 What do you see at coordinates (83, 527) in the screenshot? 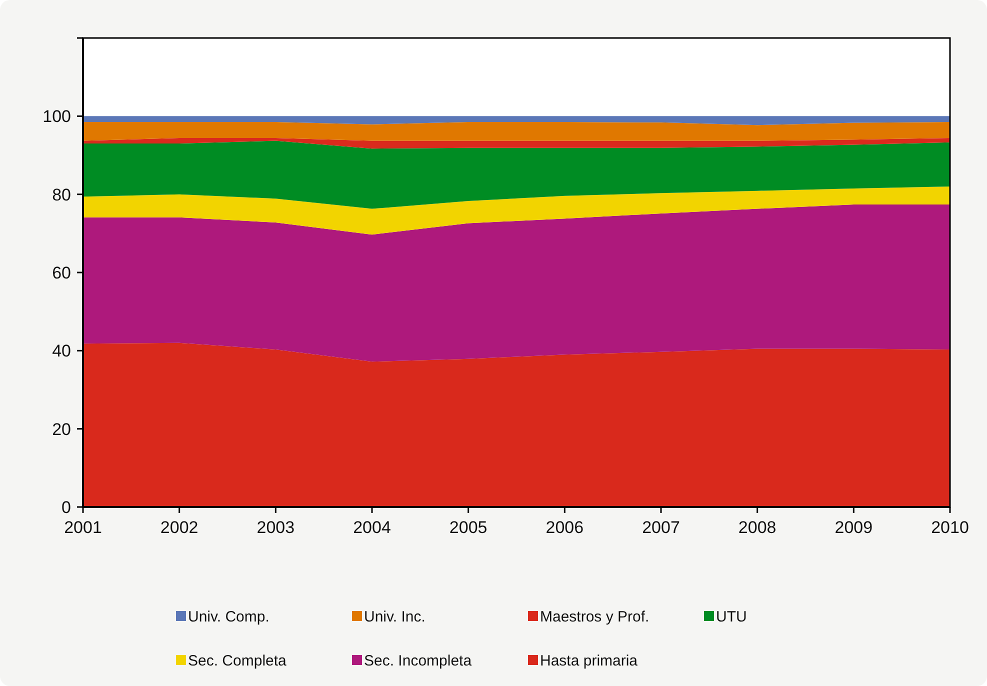
I see `x-tick-label: 2001` at bounding box center [83, 527].